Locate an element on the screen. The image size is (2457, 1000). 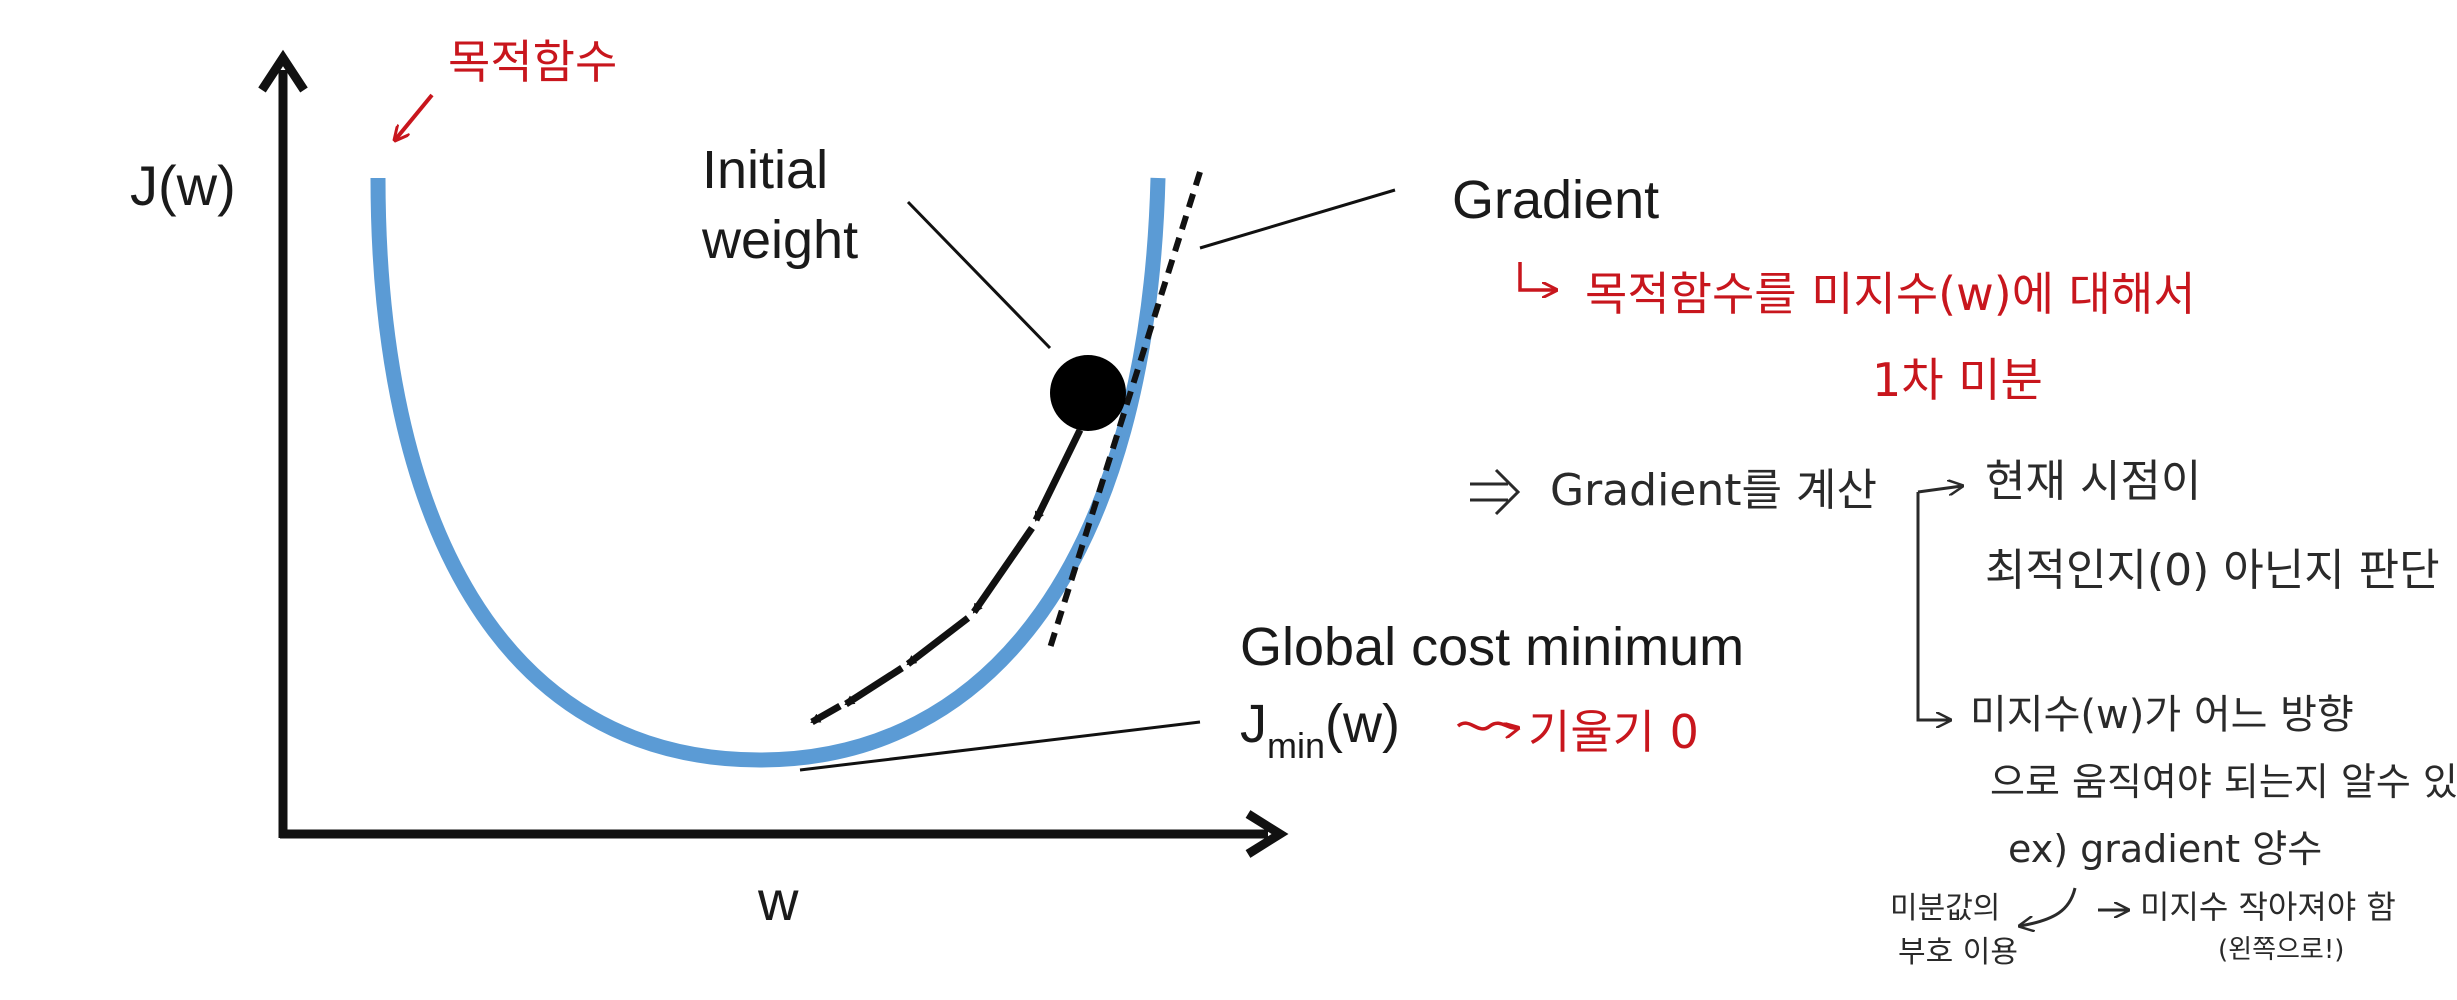
initial-weight-label-line1: Initial is located at coordinates (765, 170).